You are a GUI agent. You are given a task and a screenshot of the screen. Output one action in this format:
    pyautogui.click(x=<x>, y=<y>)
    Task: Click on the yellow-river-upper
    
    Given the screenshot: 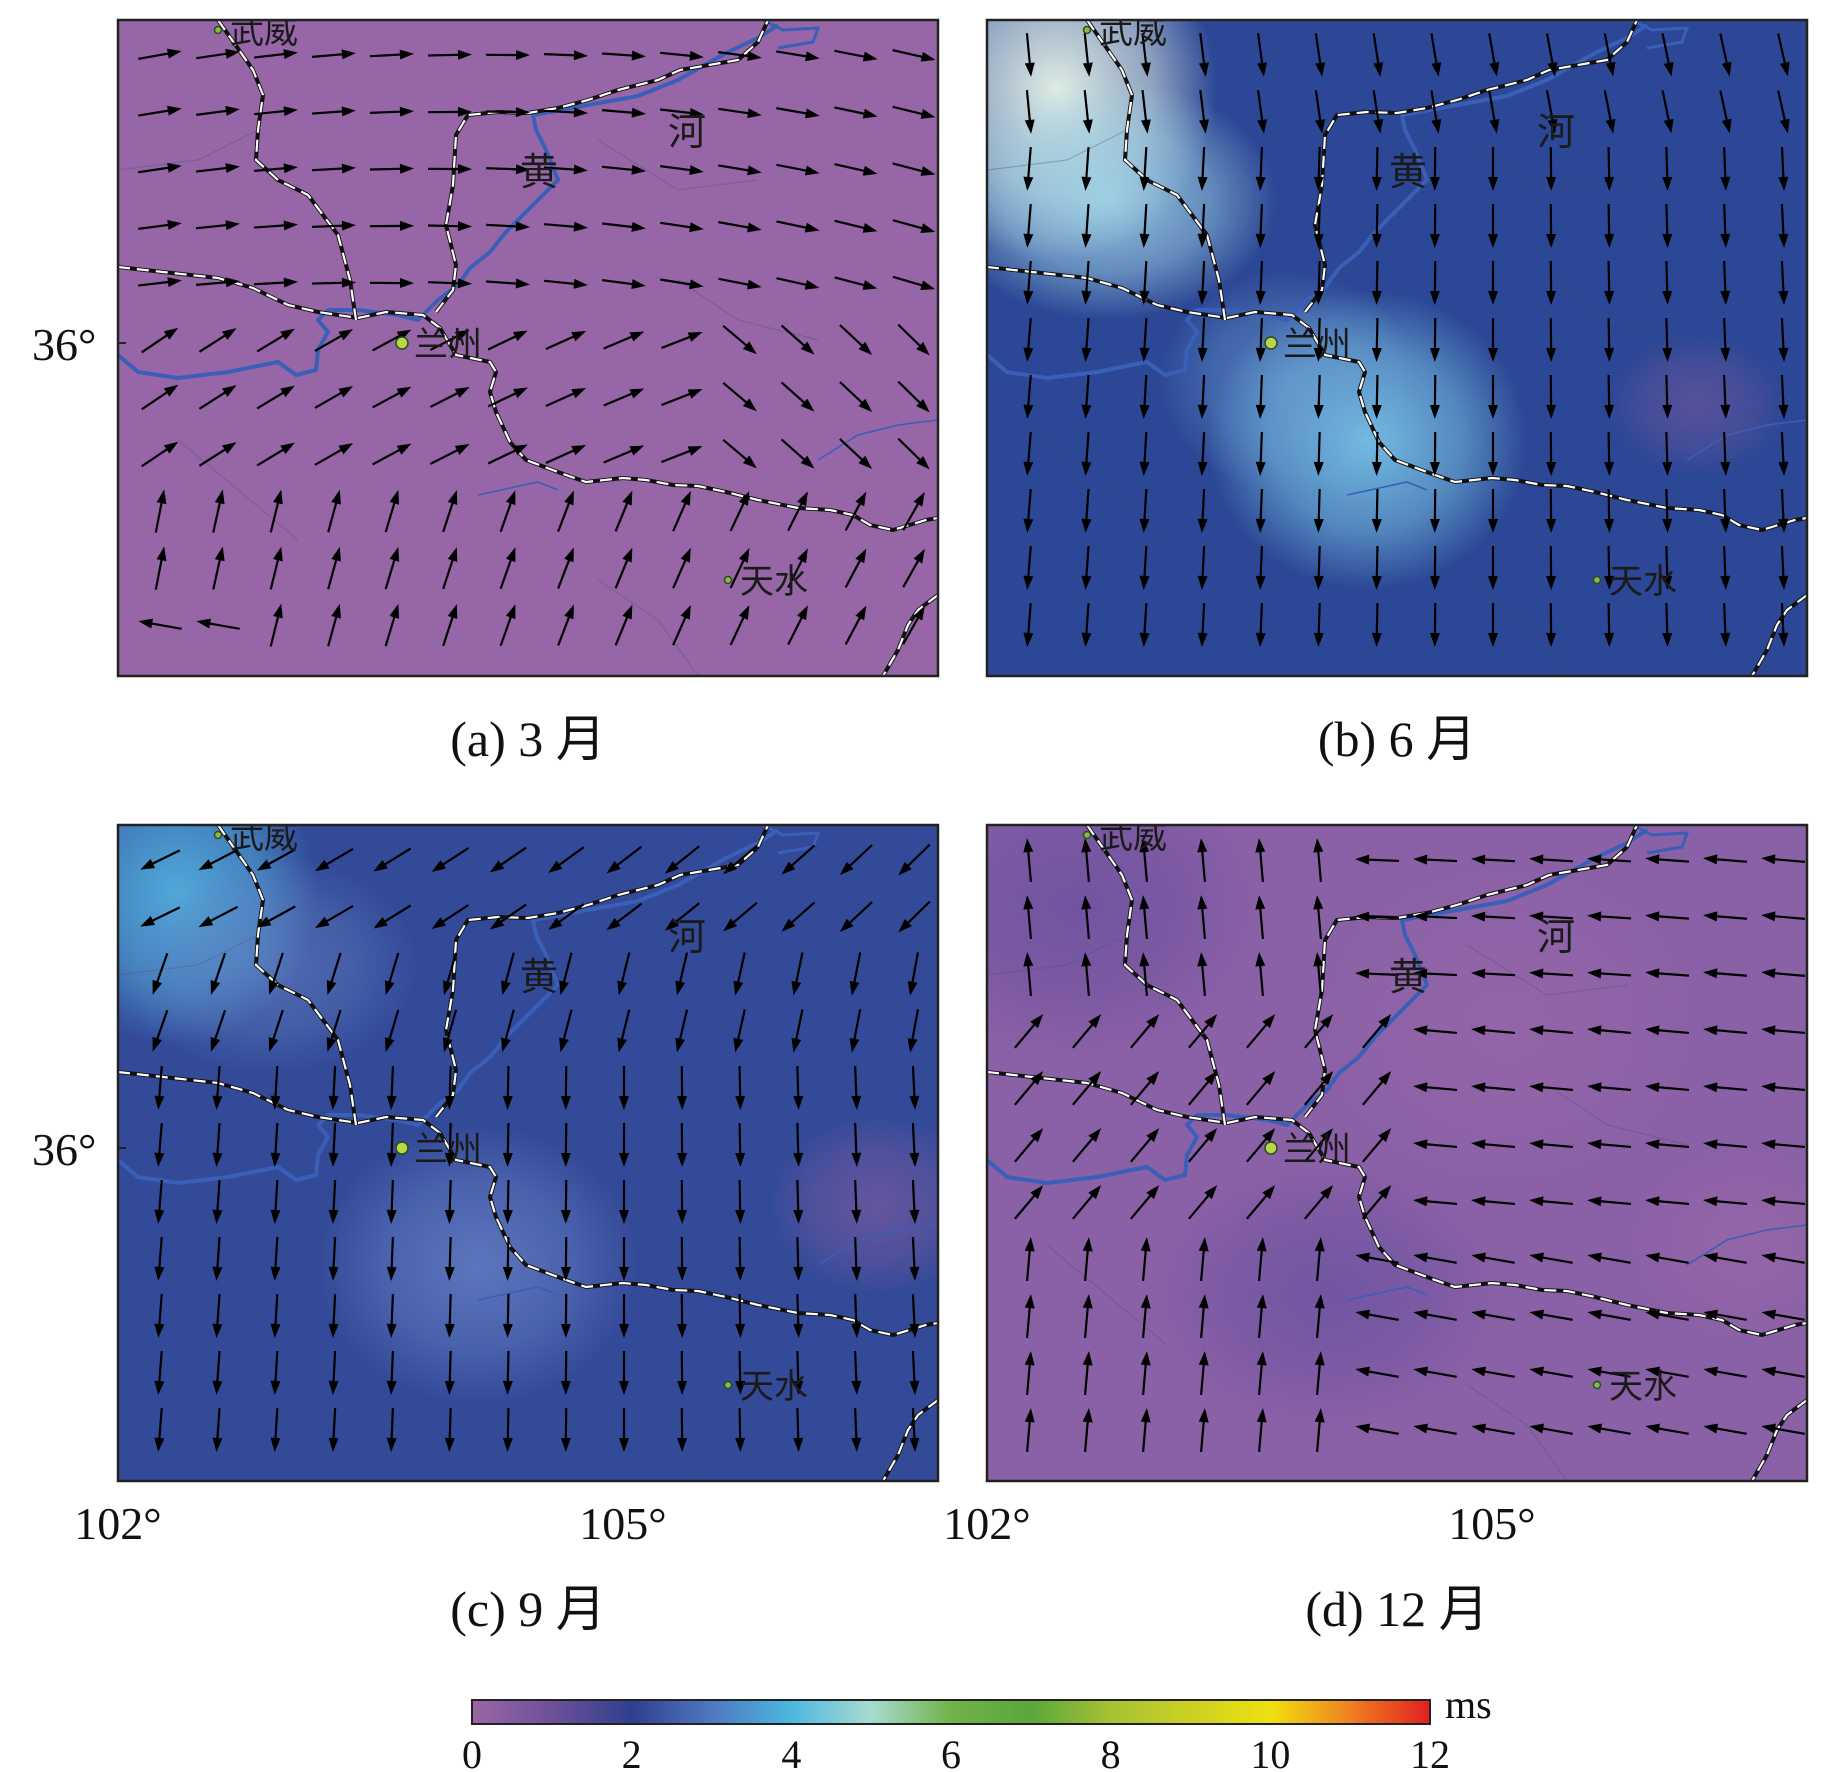 What is the action you would take?
    pyautogui.click(x=791, y=35)
    